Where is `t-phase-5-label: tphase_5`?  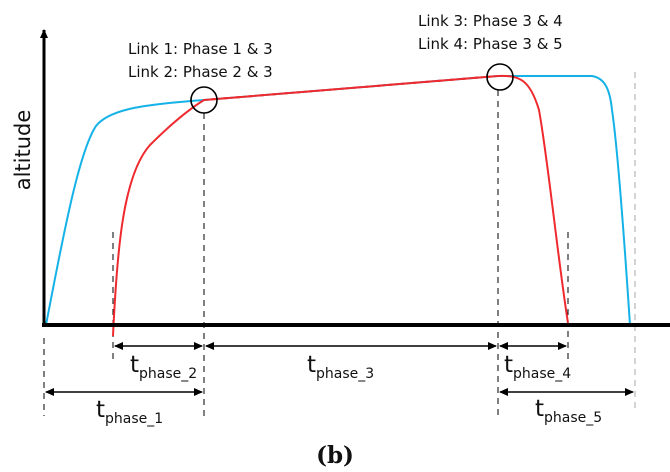 t-phase-5-label: tphase_5 is located at coordinates (568, 411).